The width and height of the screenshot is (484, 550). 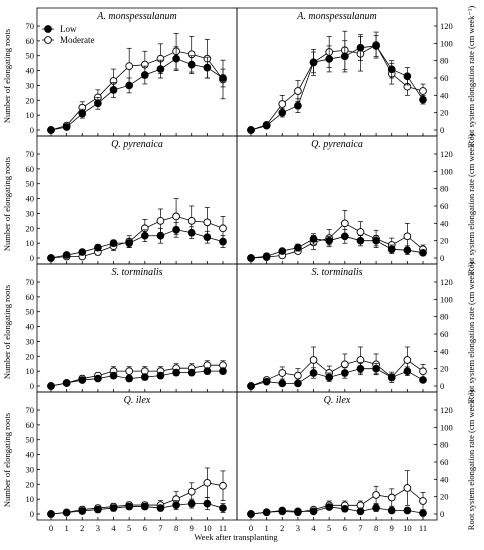 I want to click on y-tick-label: 30, so click(x=30, y=213).